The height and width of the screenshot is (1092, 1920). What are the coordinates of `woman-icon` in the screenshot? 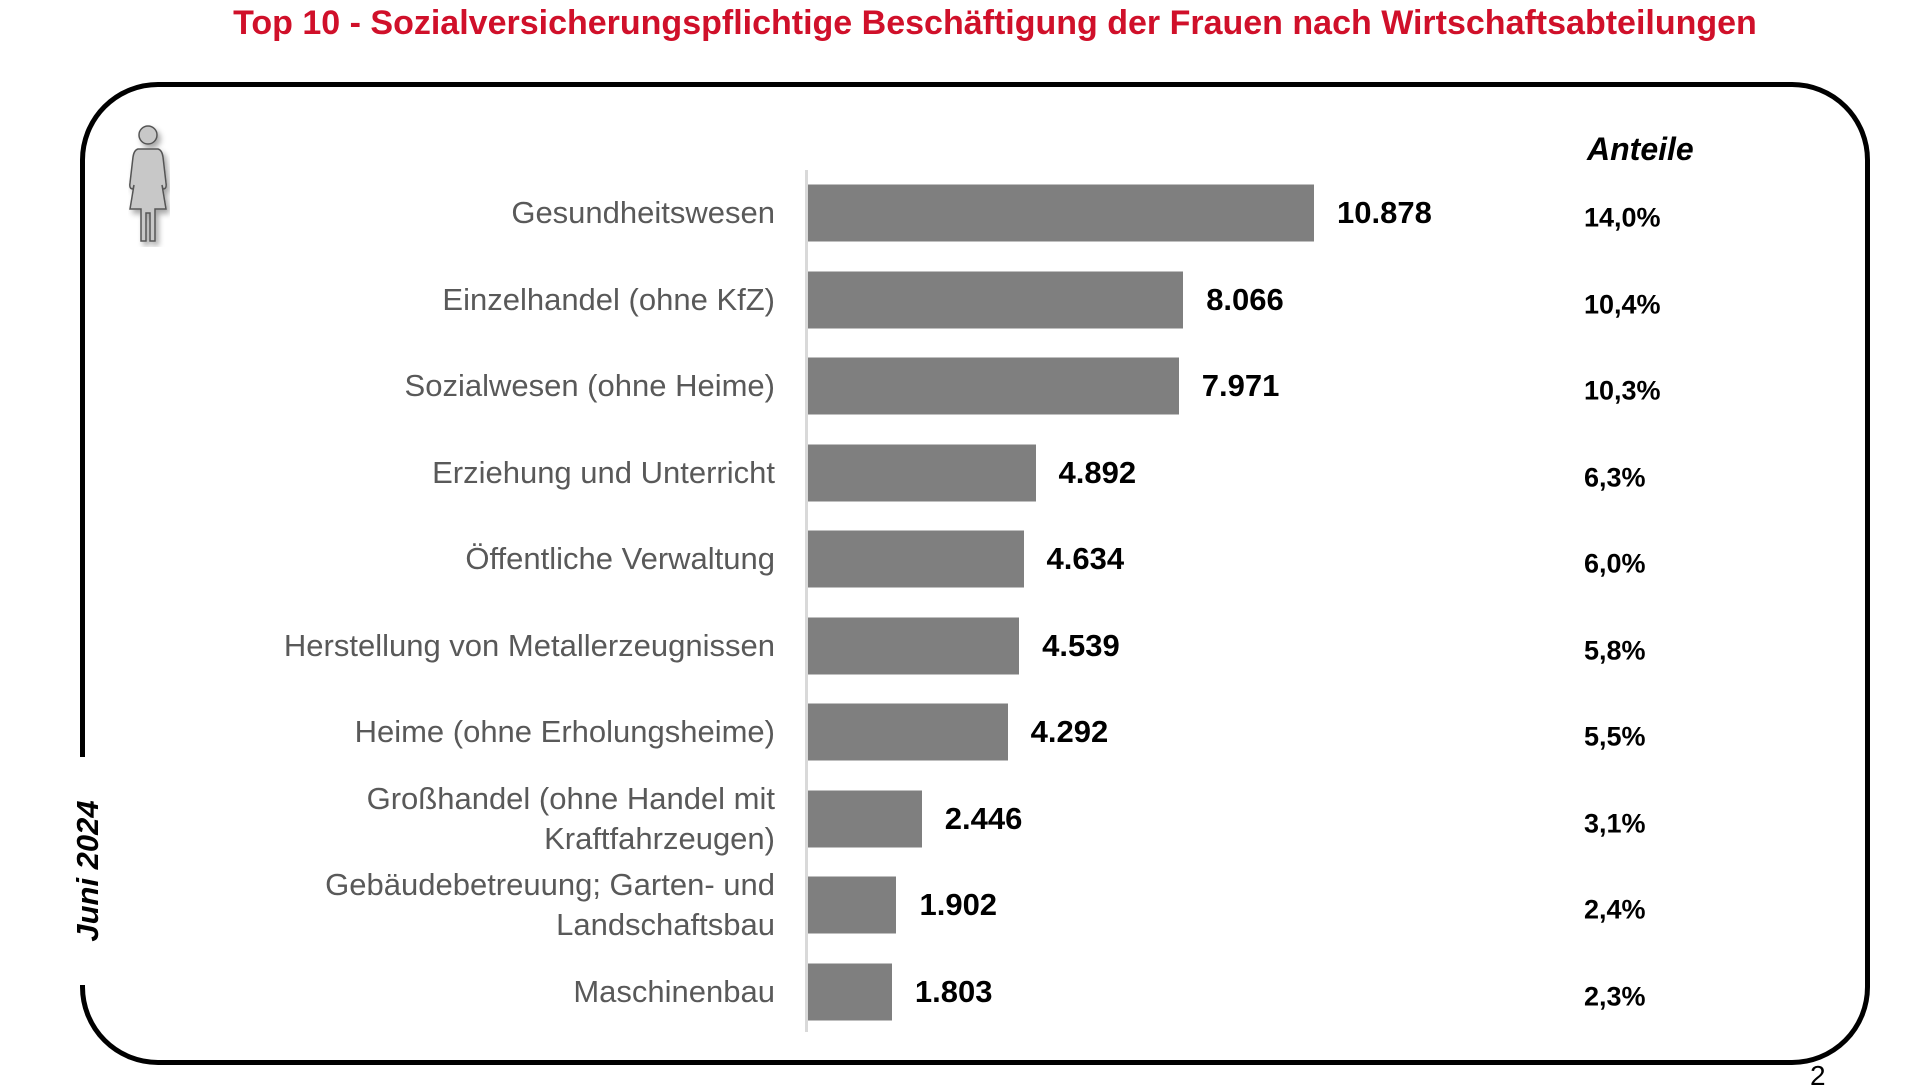 It's located at (148, 183).